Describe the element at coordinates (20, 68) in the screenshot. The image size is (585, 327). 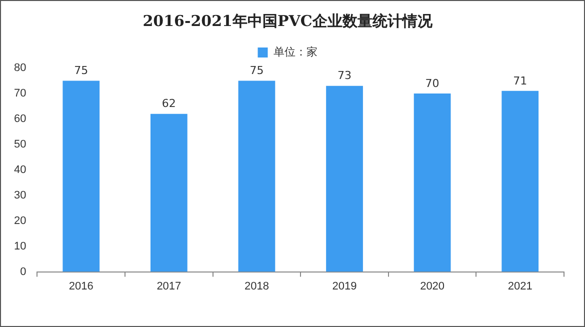
I see `y-tick-label: 80` at that location.